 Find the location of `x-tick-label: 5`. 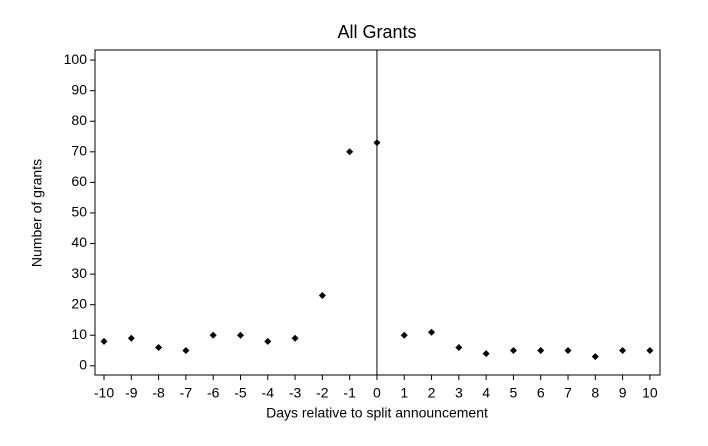

x-tick-label: 5 is located at coordinates (514, 393).